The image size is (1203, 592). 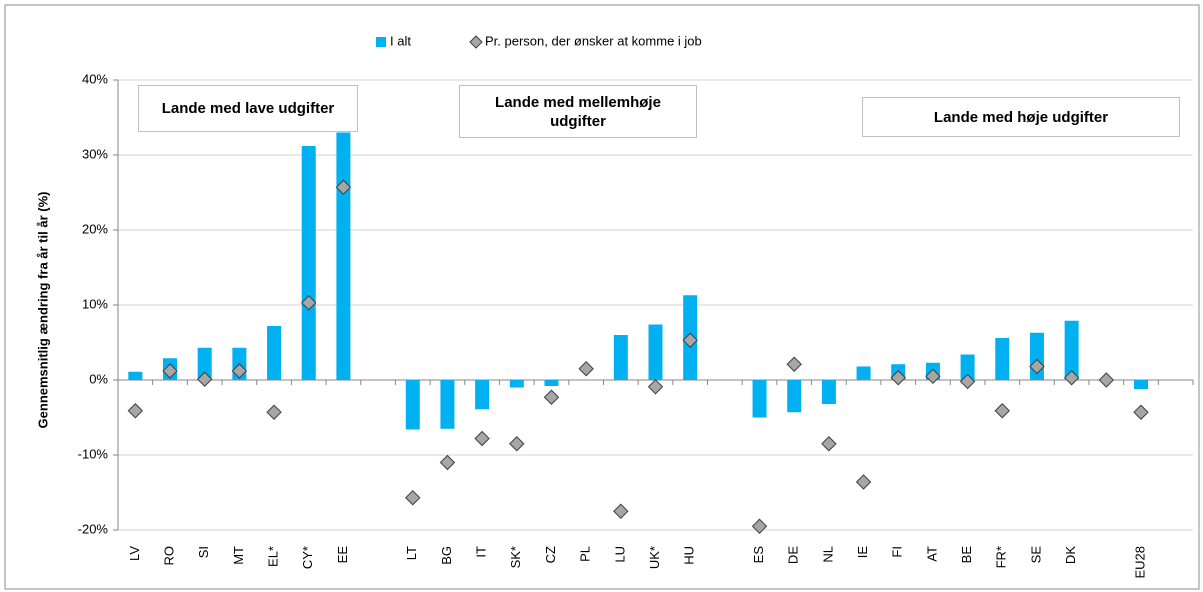 What do you see at coordinates (897, 552) in the screenshot?
I see `x-tick-label: FI` at bounding box center [897, 552].